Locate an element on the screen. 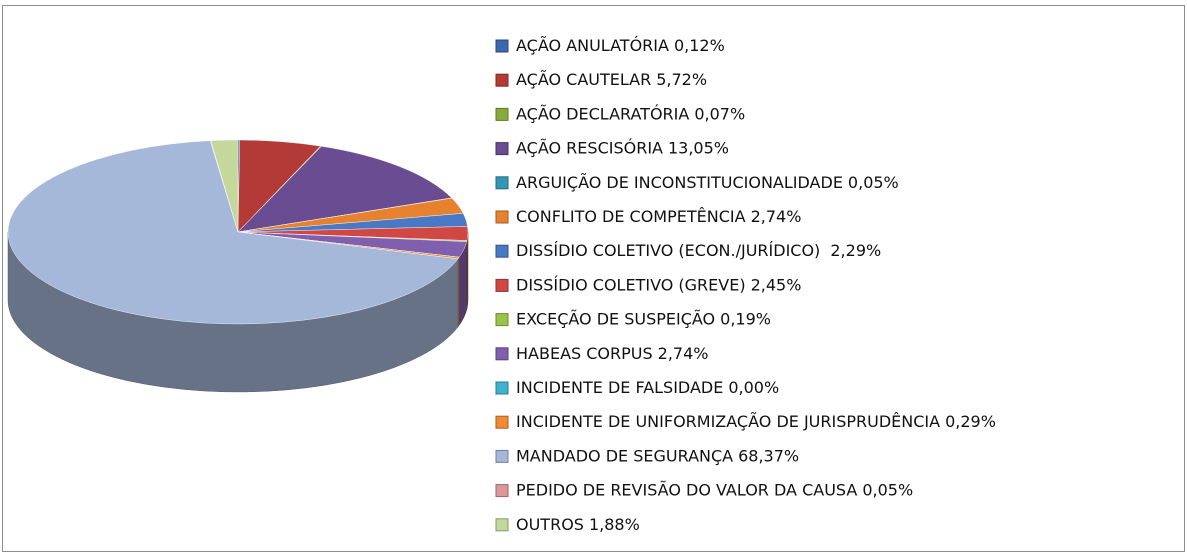 The height and width of the screenshot is (560, 1187). legend-value: 5,72% is located at coordinates (681, 79).